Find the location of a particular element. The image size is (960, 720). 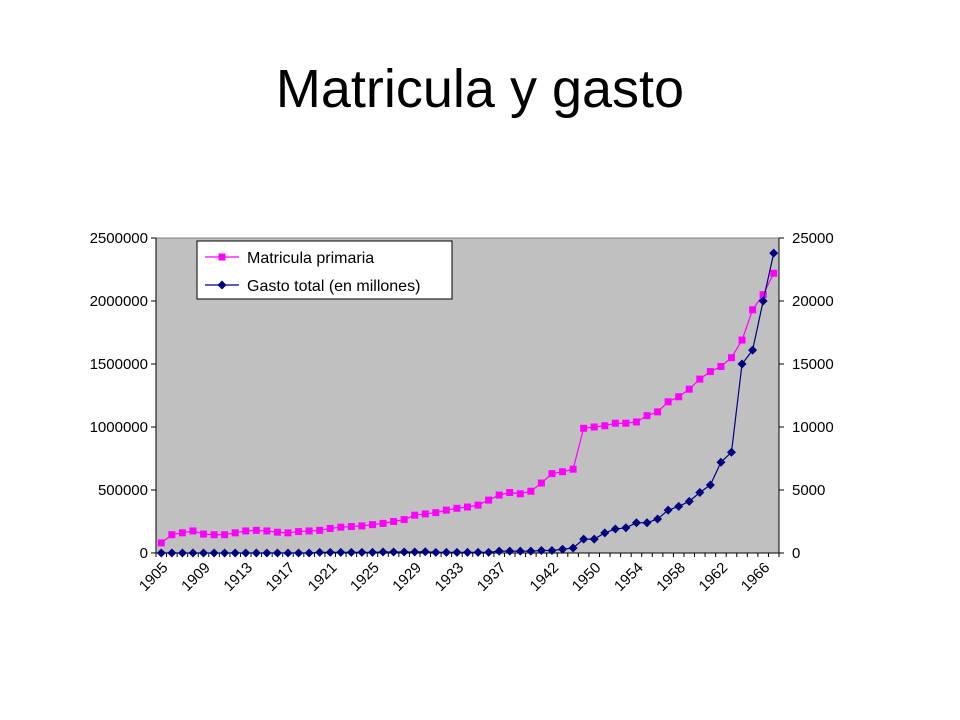

x-tick-label: 1917 is located at coordinates (281, 577).